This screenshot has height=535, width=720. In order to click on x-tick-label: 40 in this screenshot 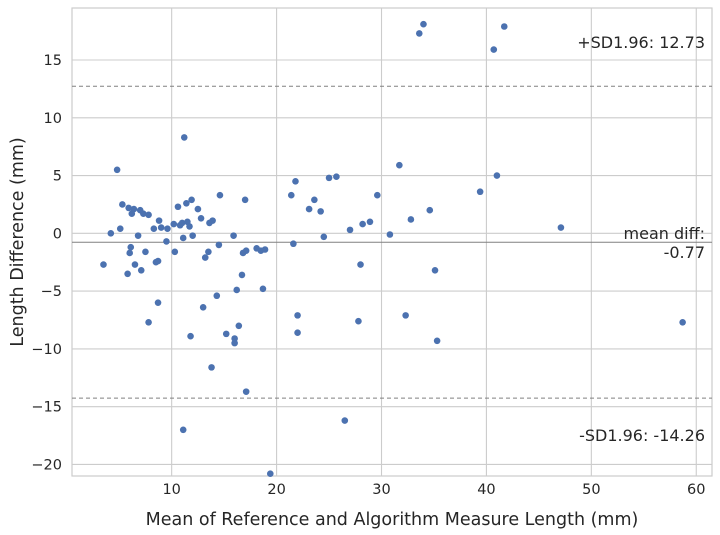, I will do `click(486, 490)`.